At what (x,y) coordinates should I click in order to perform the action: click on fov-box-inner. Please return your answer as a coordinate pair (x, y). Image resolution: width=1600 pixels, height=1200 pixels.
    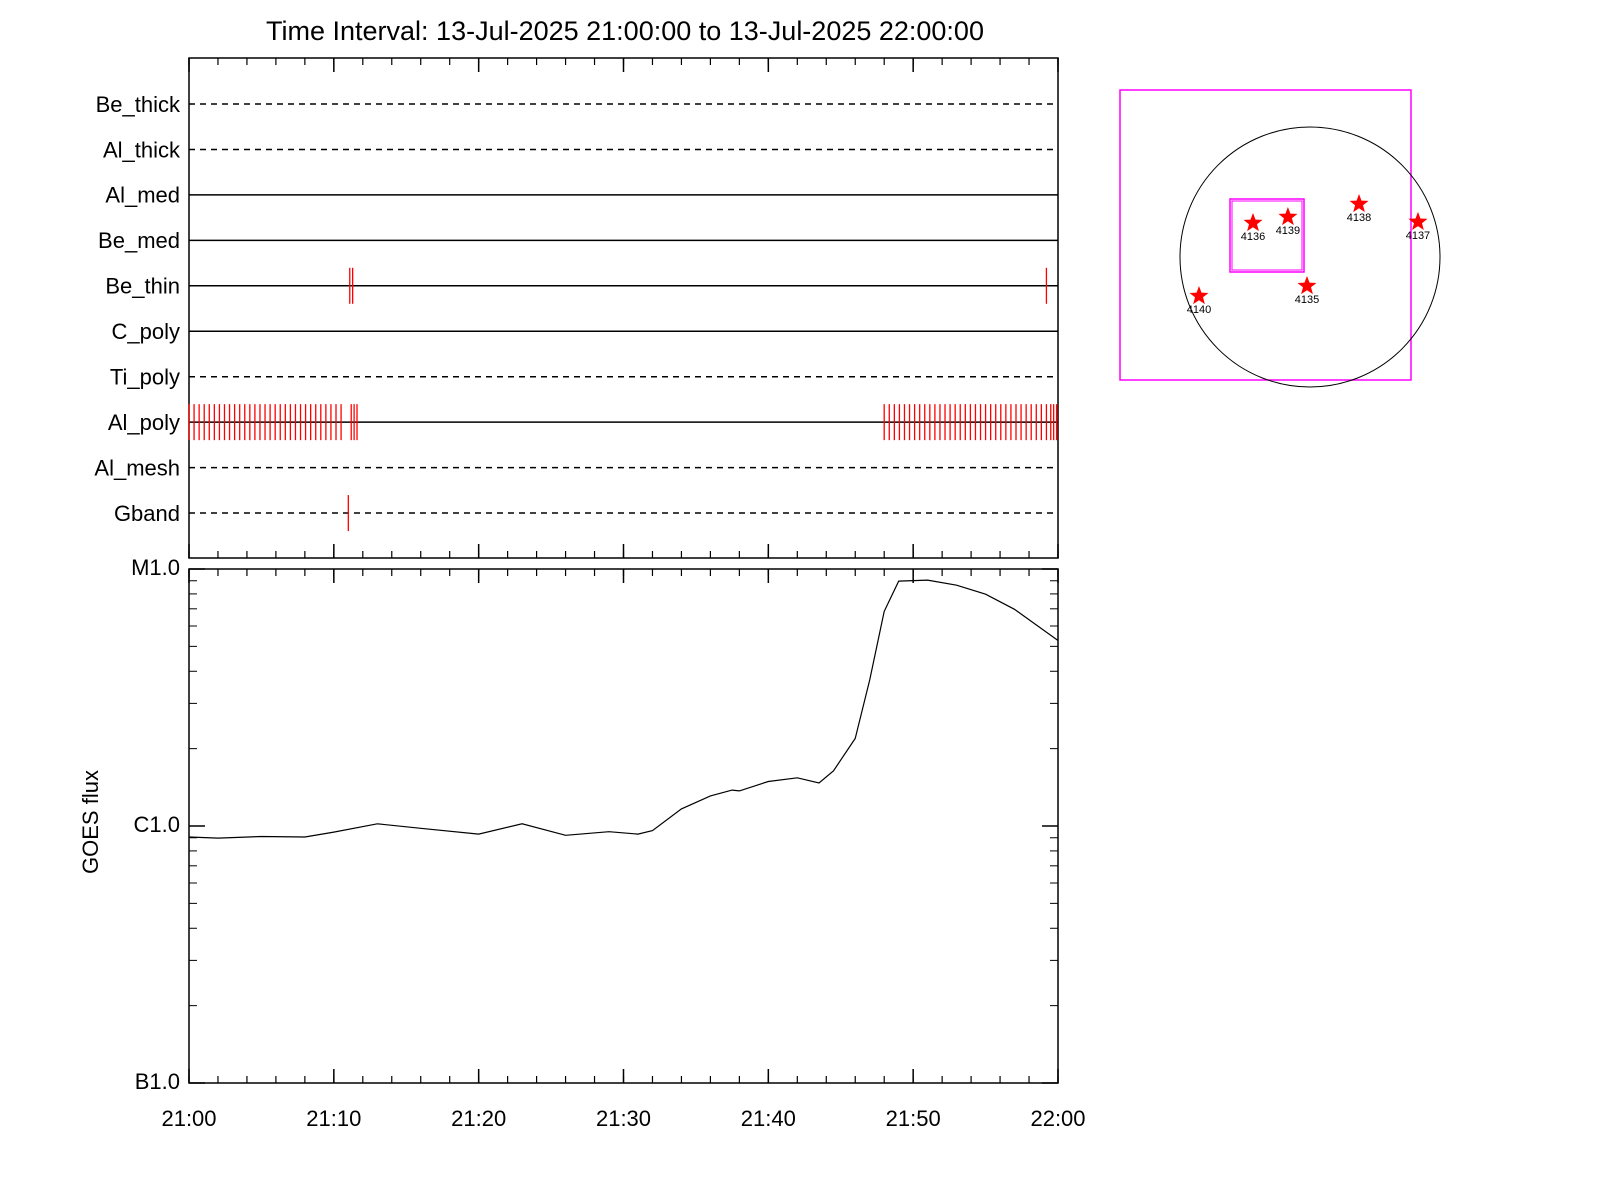
    Looking at the image, I should click on (1267, 235).